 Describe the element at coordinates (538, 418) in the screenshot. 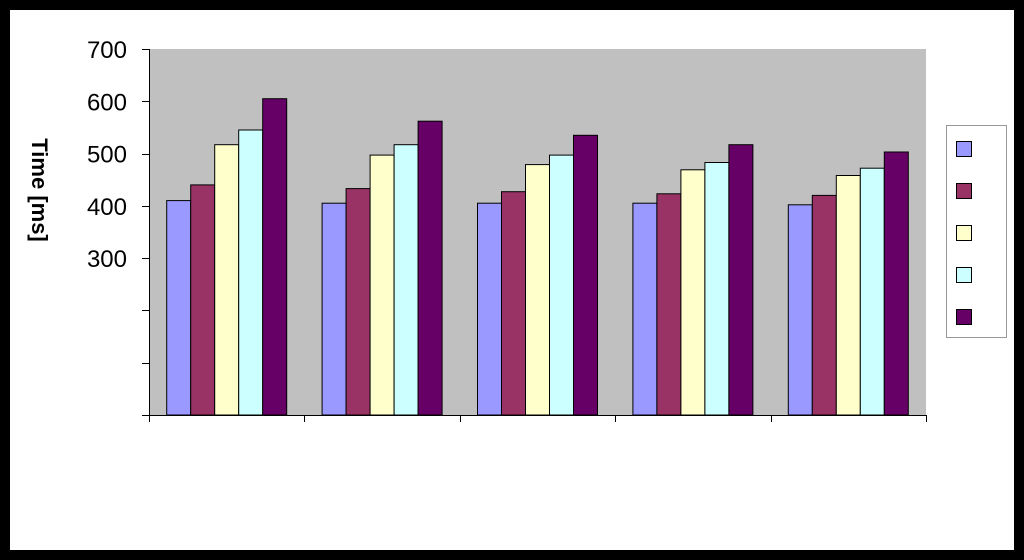

I see `x-axis-ticks` at that location.